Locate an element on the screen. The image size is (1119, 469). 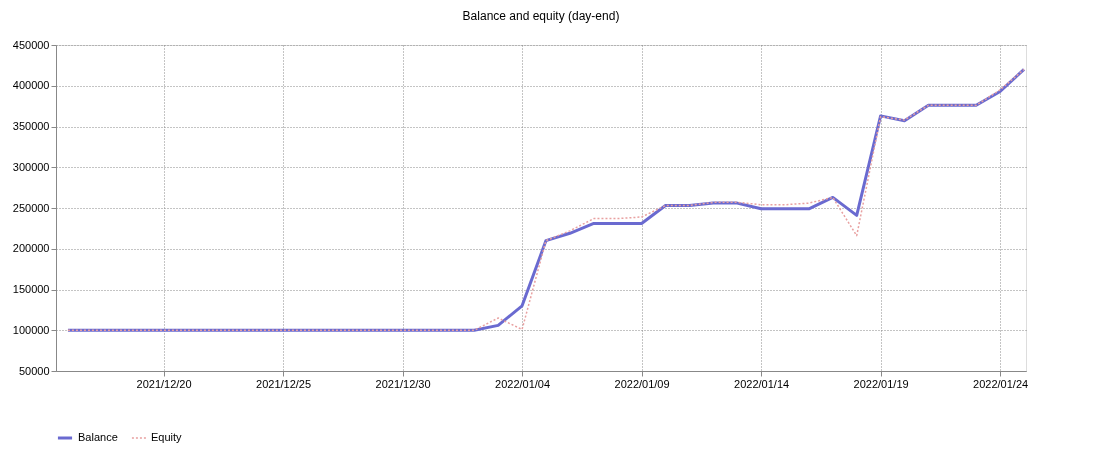
y-tick-label: 450000 is located at coordinates (31, 44).